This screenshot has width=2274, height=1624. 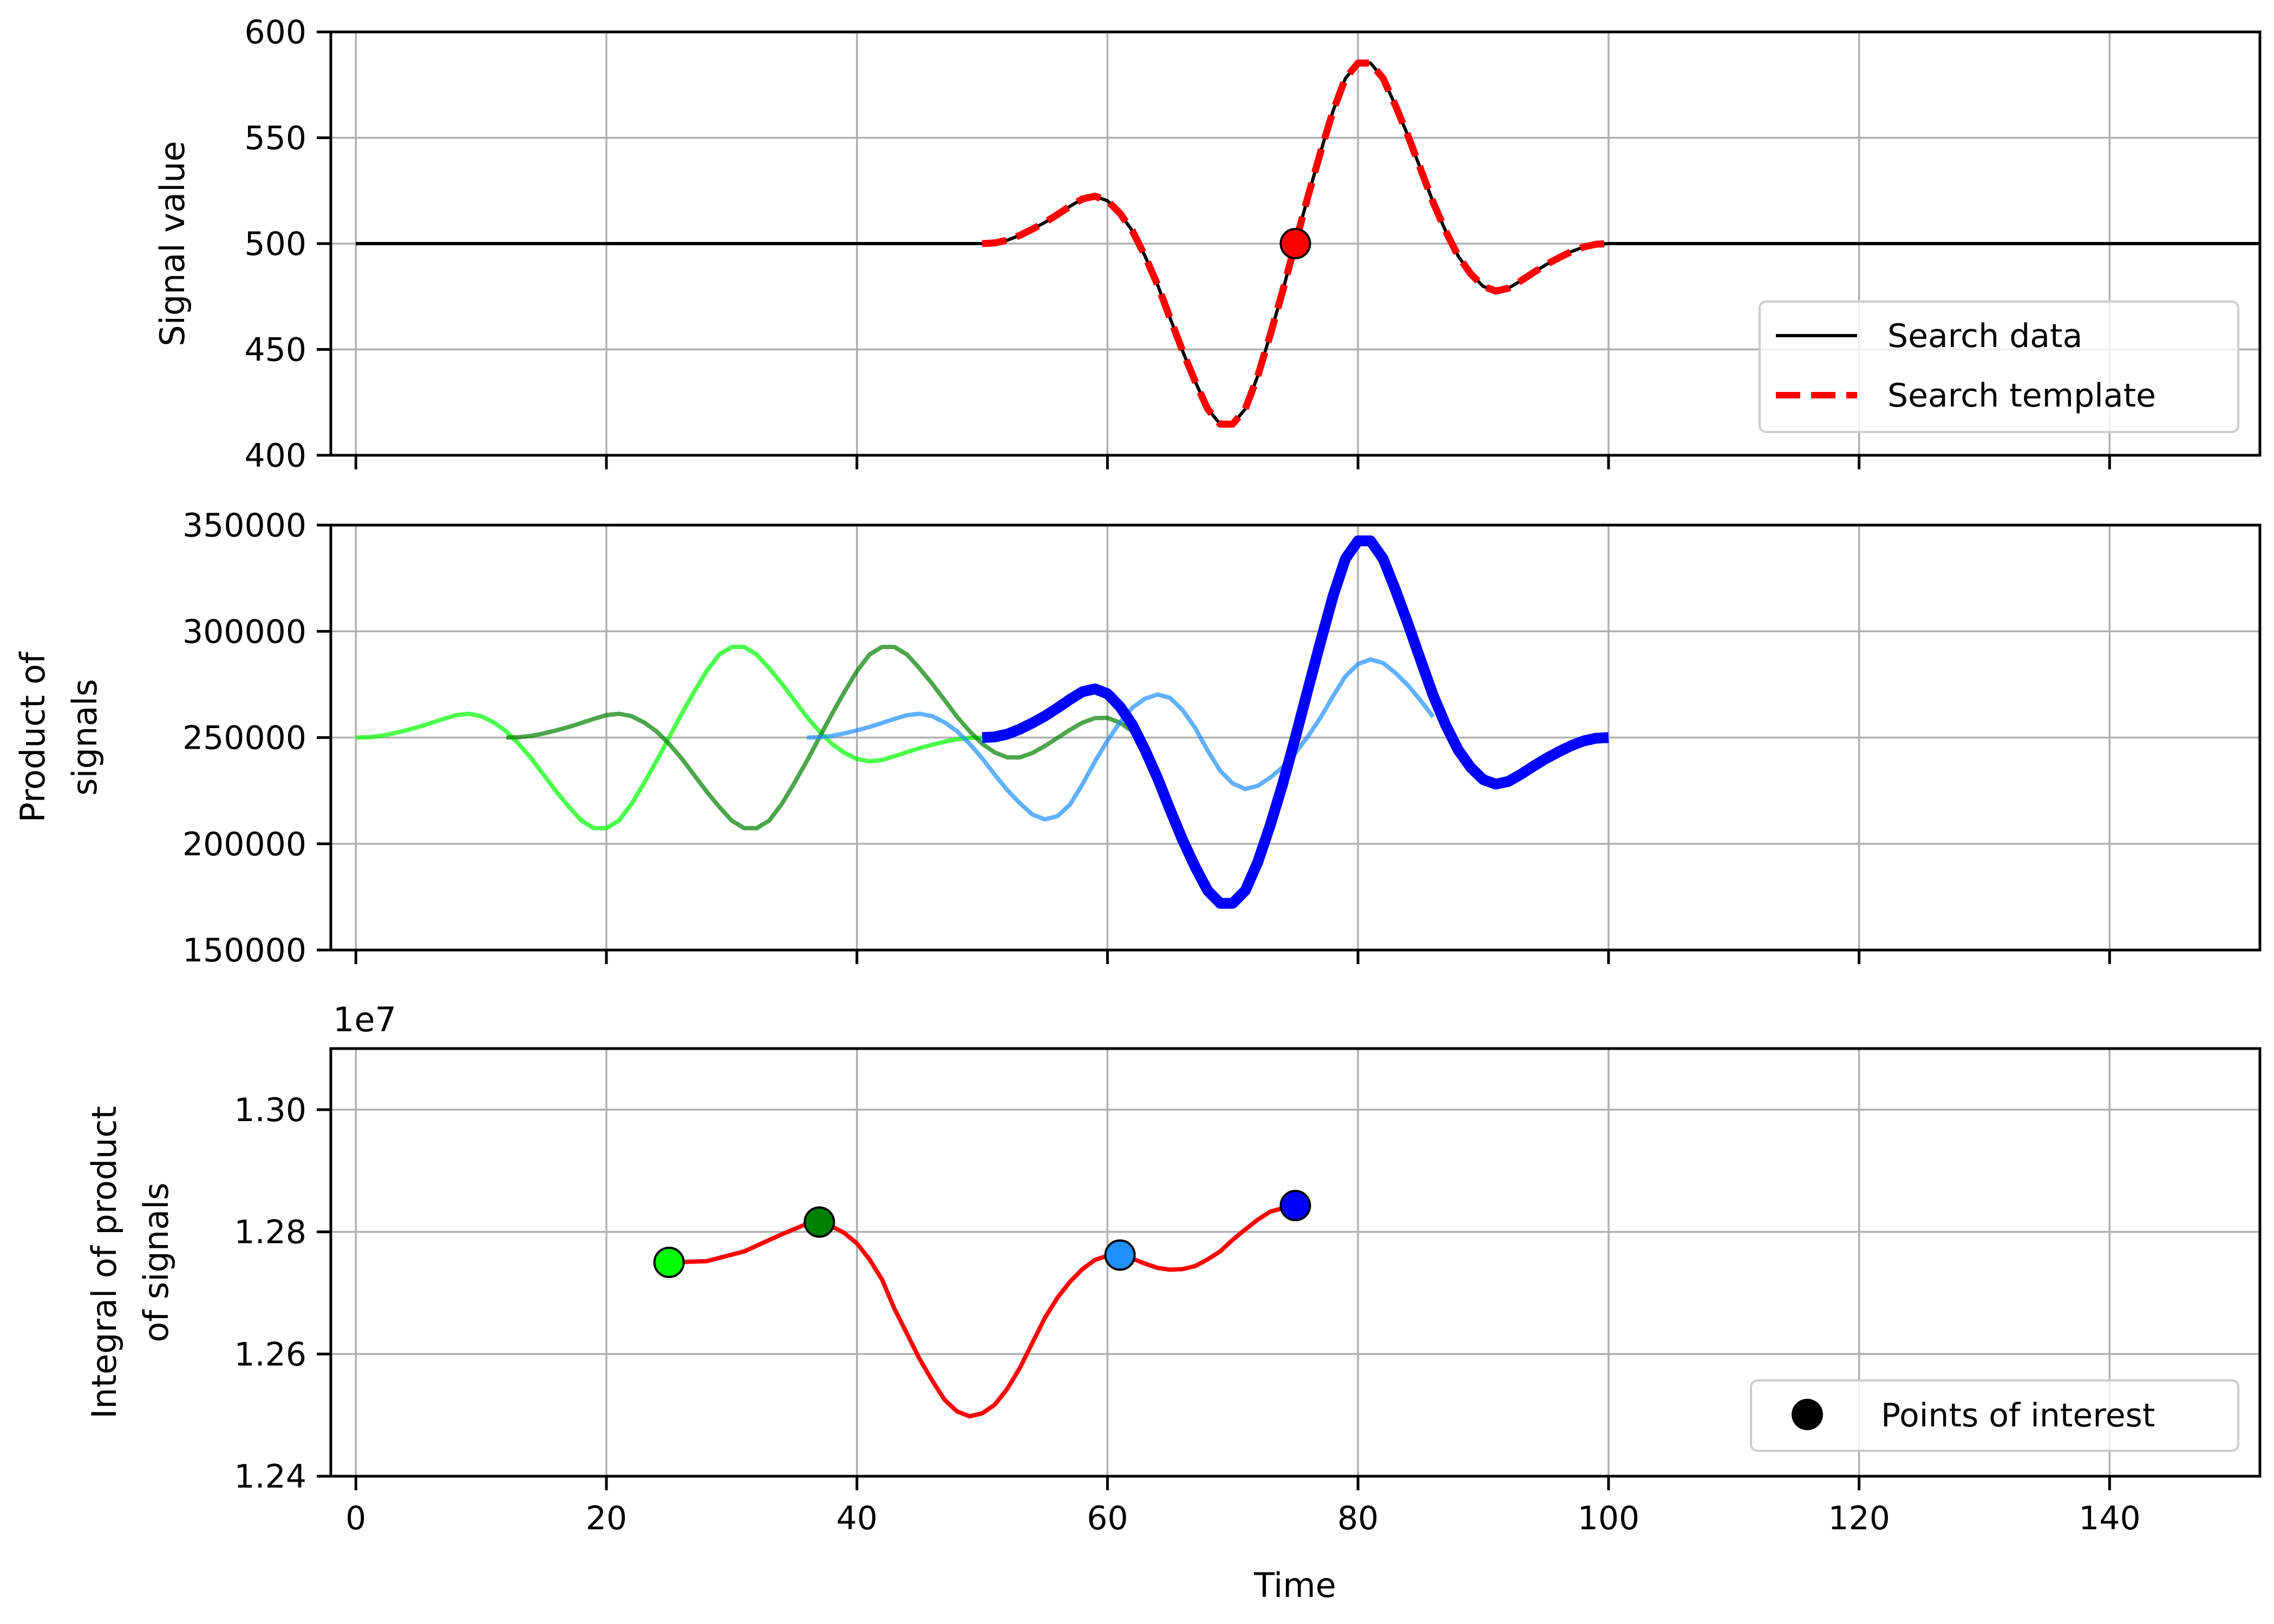 I want to click on x-axis-label: Time, so click(x=1295, y=1586).